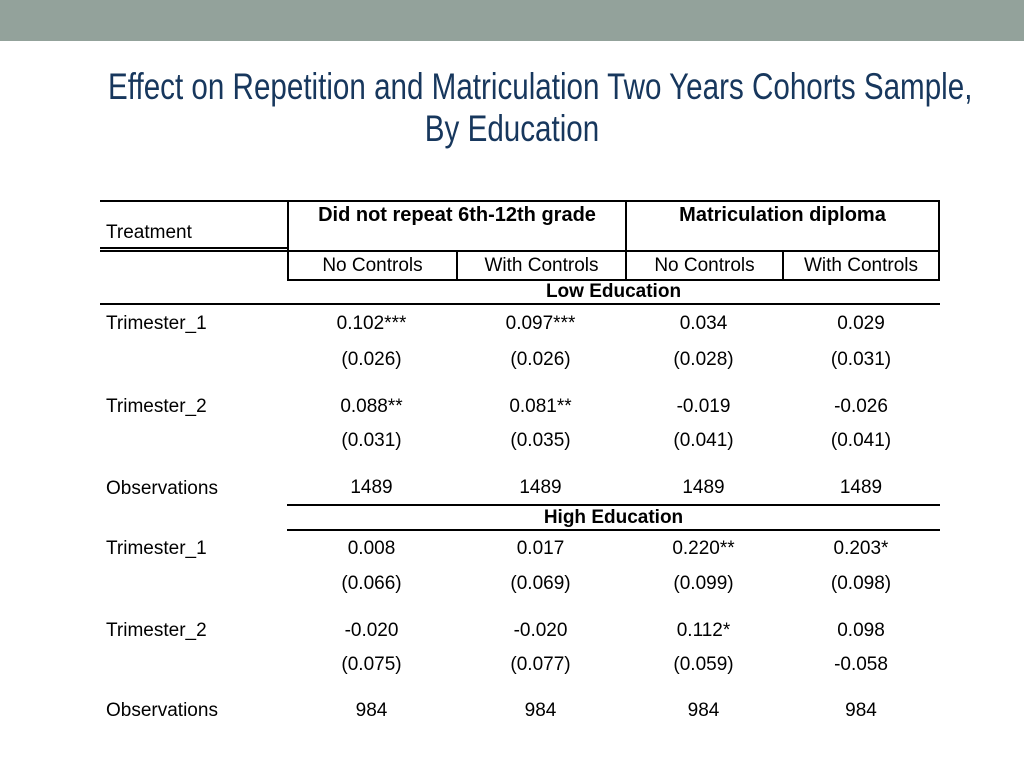 This screenshot has height=768, width=1024. I want to click on table-row: (0.031) (0.035) (0.041) (0.041), so click(520, 441).